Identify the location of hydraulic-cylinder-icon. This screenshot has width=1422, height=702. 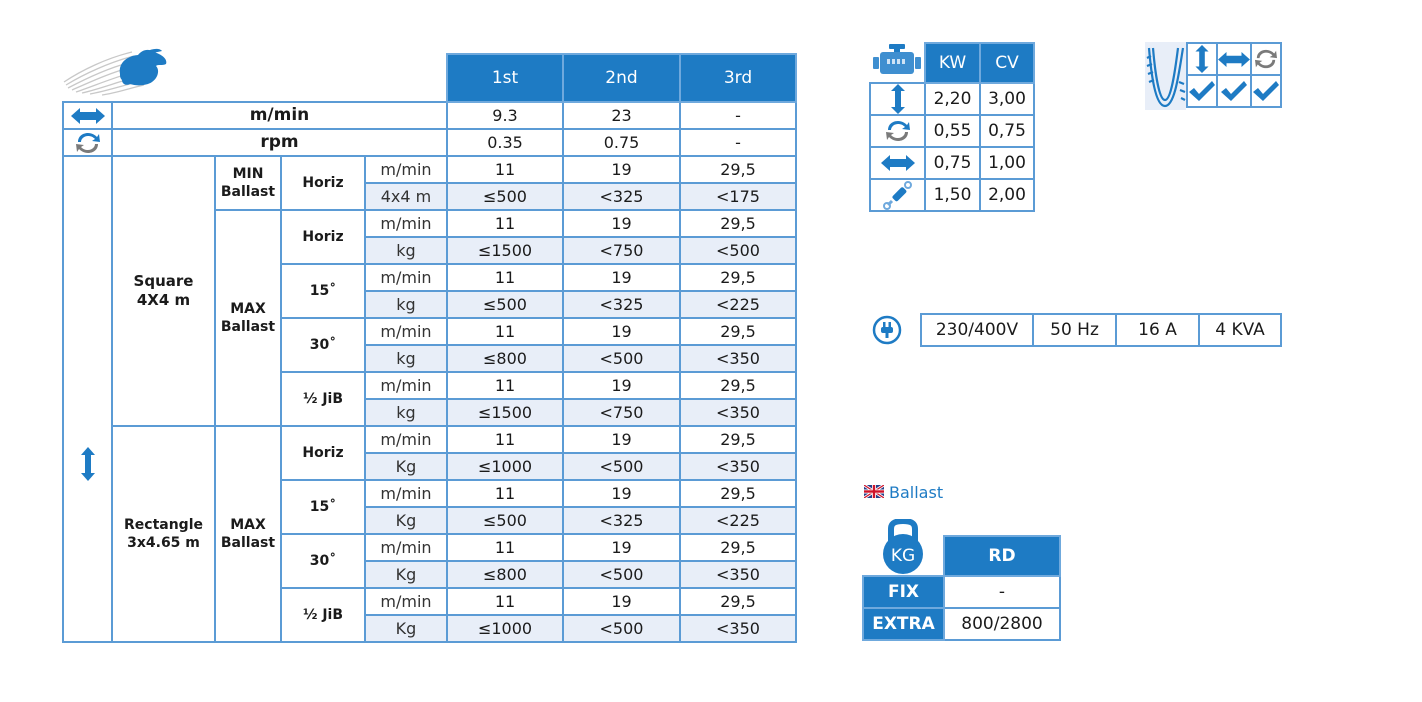
(897, 195).